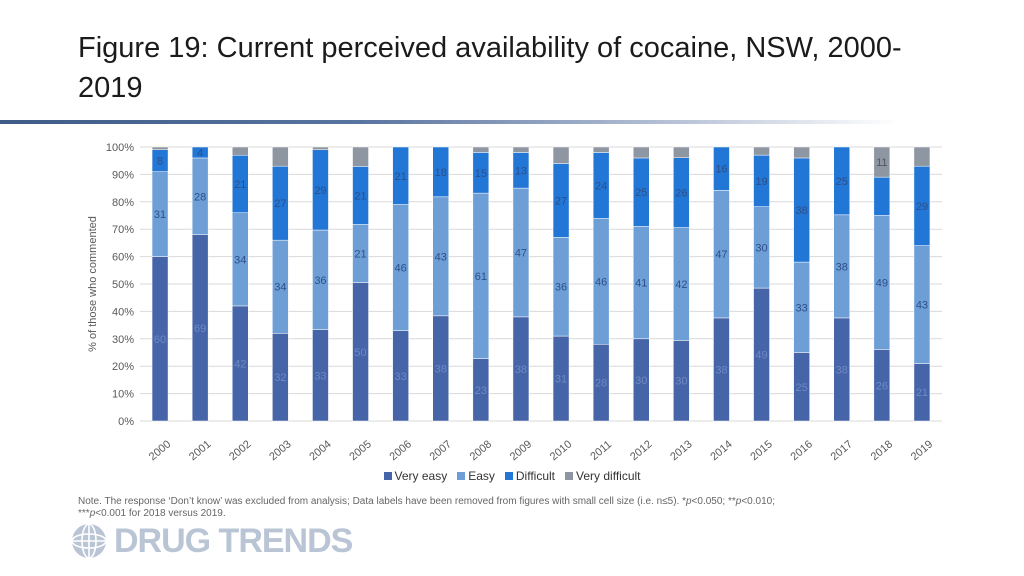  Describe the element at coordinates (481, 450) in the screenshot. I see `x-tick-label: 2008` at that location.